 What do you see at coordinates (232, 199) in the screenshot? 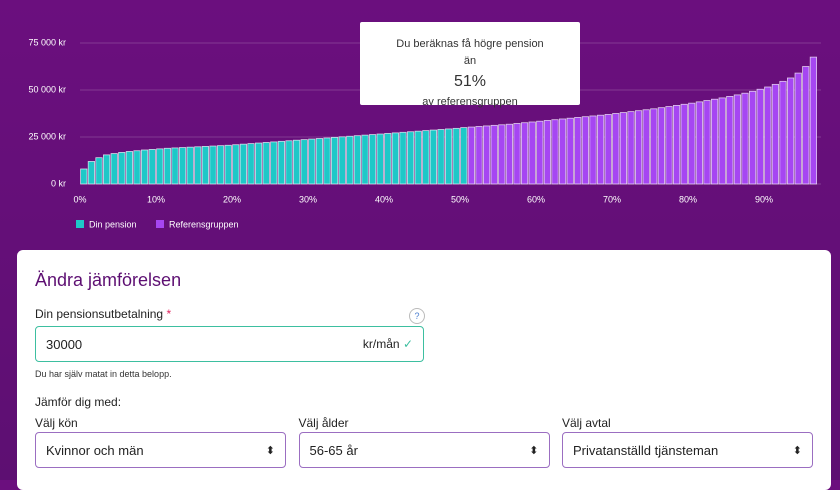
I see `x-tick-label: 20%` at bounding box center [232, 199].